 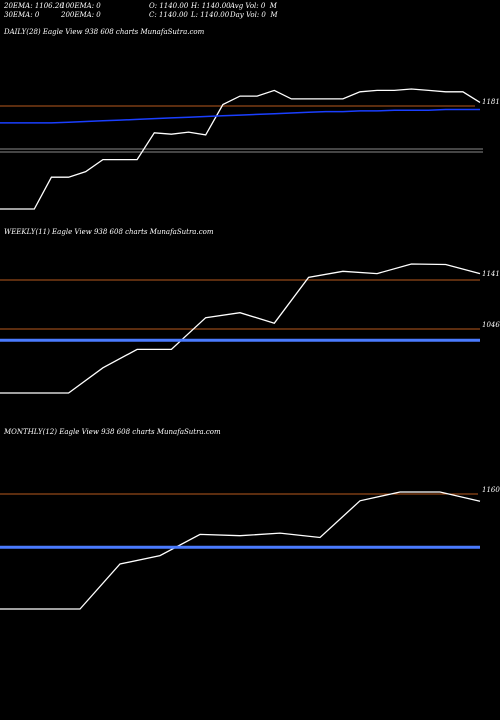 I want to click on header-day-vol: Day Vol: 0 M, so click(x=254, y=15).